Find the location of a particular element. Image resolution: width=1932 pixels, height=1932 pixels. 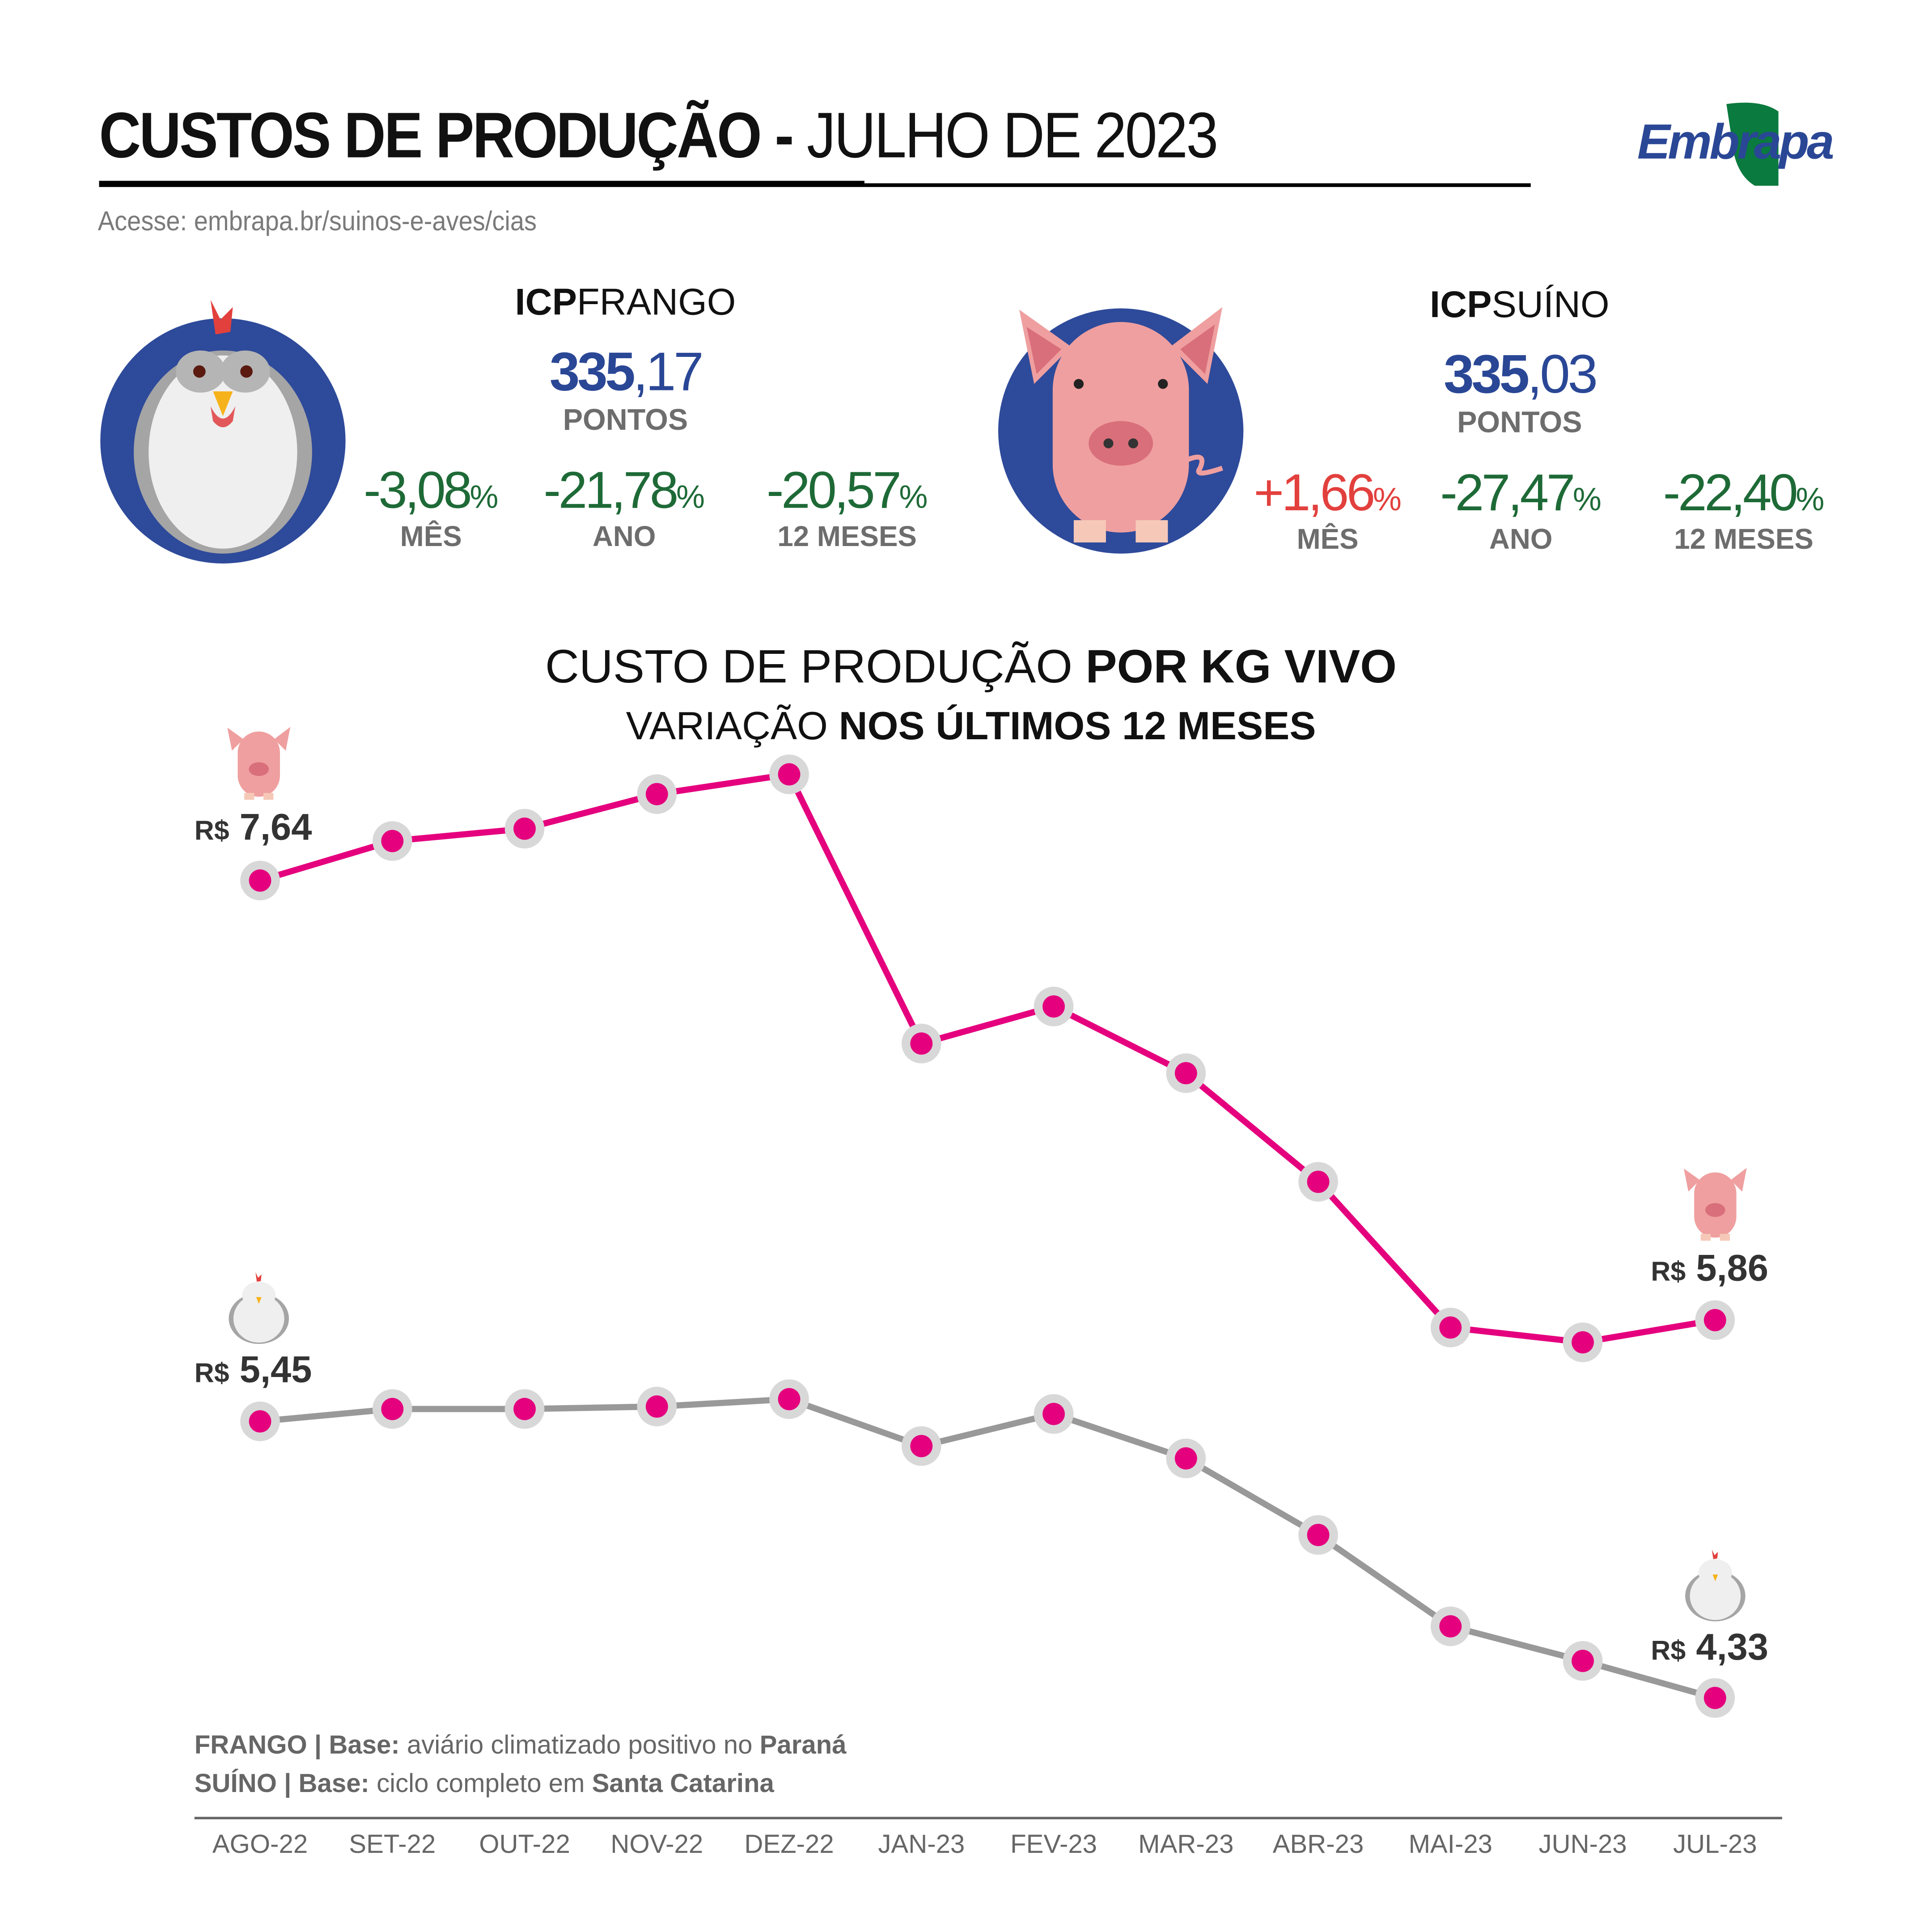

x-tick-label: MAR-23 is located at coordinates (1186, 1844).